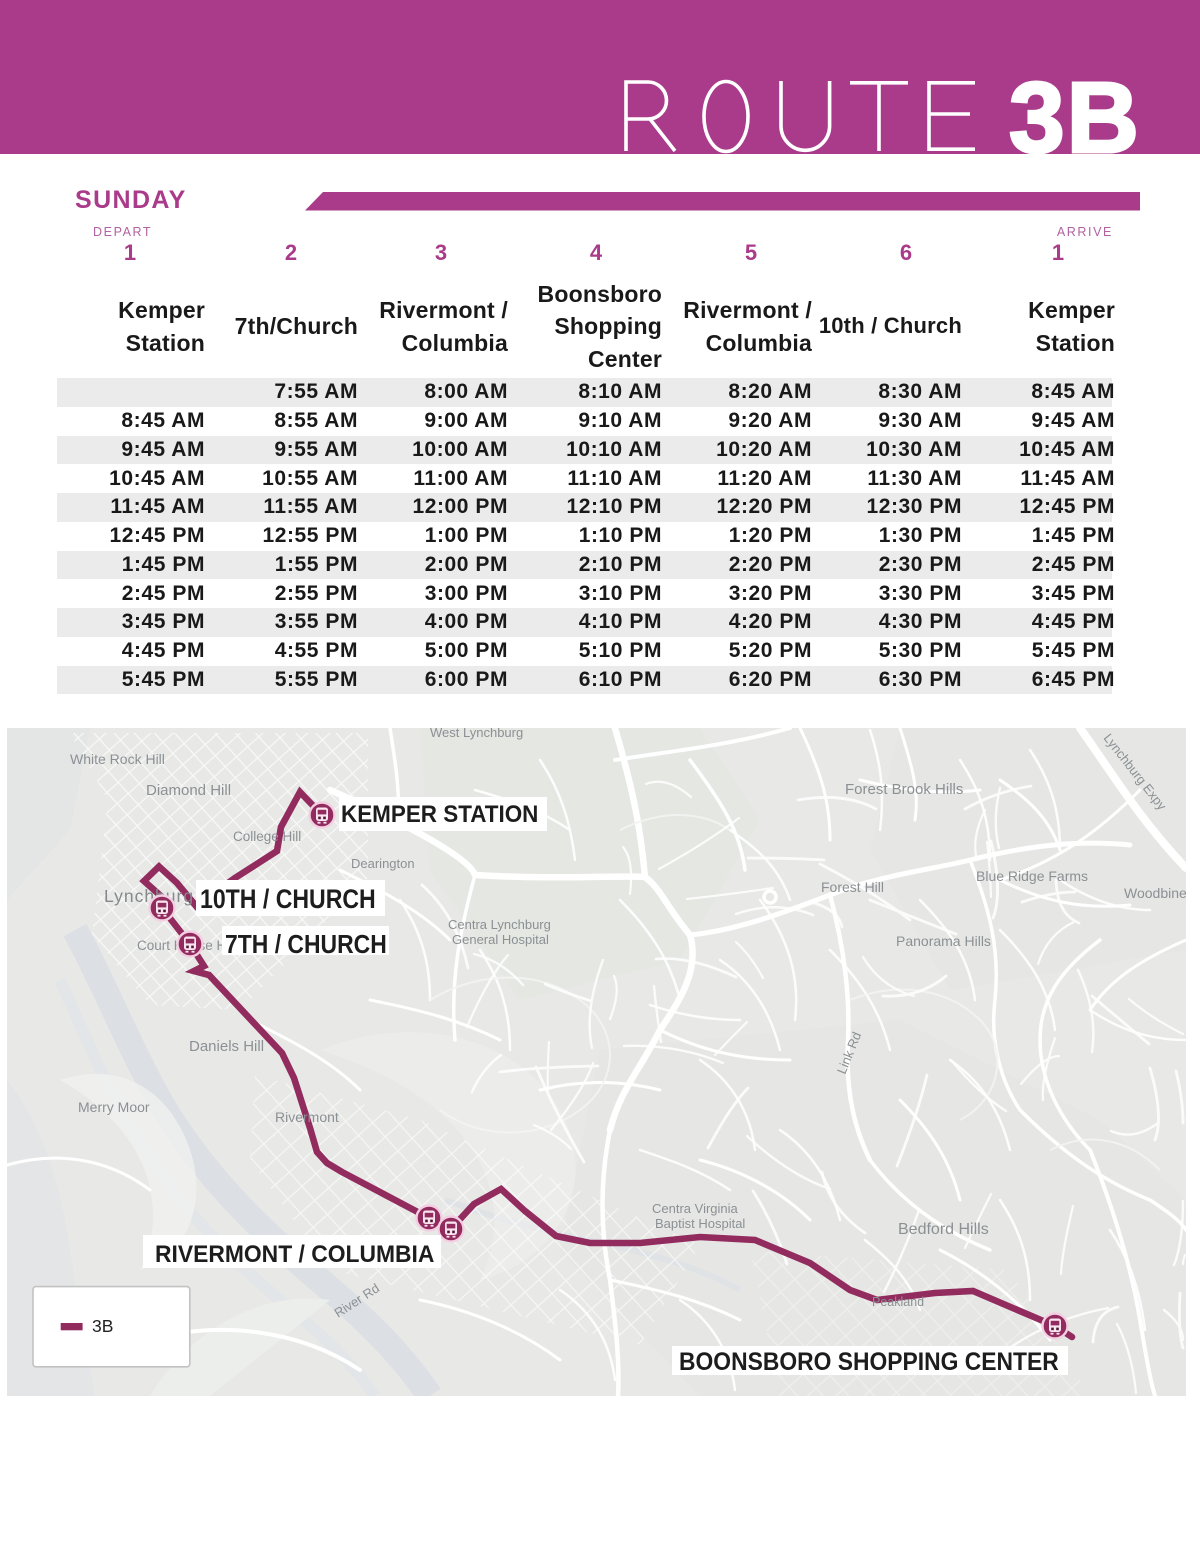 This screenshot has height=1553, width=1200. Describe the element at coordinates (267, 836) in the screenshot. I see `svg-text: College Hill` at that location.